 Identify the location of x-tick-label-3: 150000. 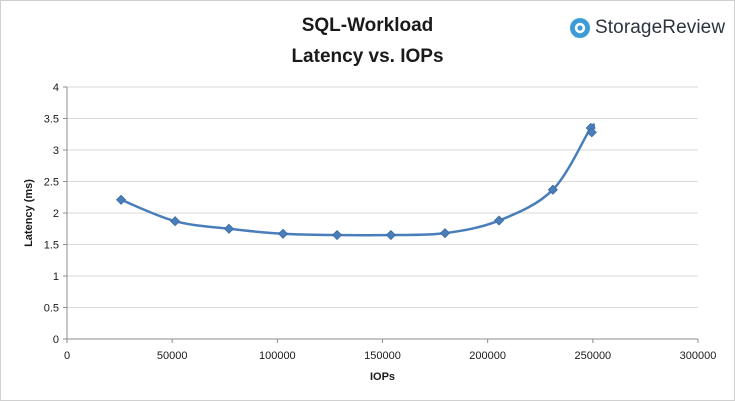
(382, 356).